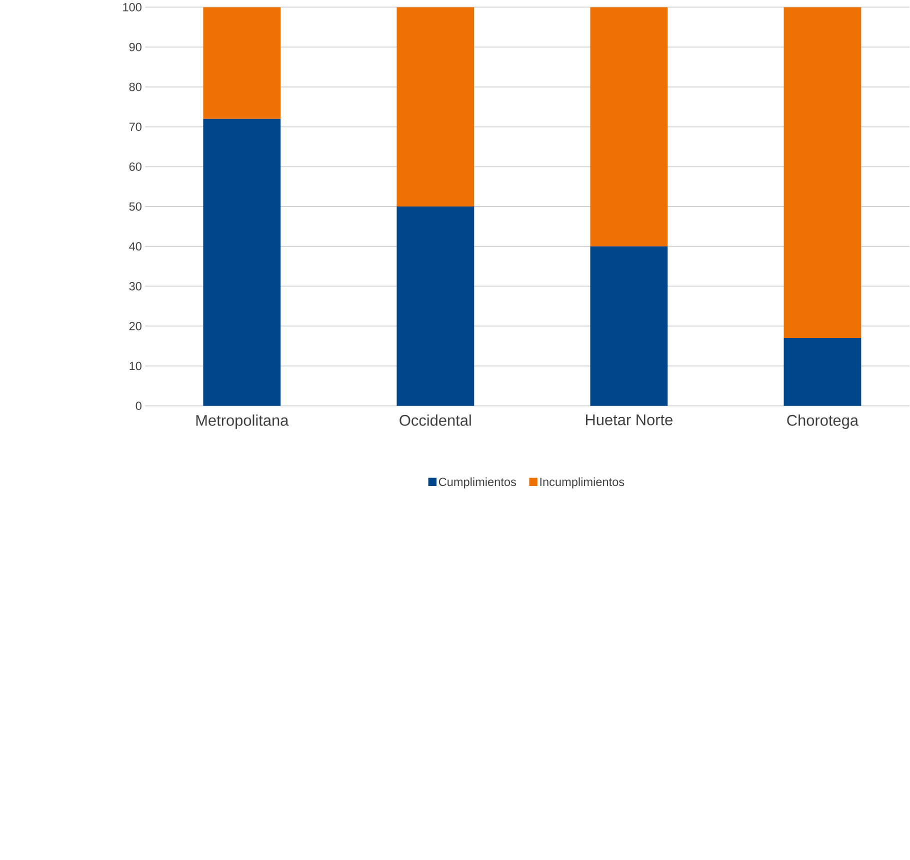  I want to click on legend-label: Incumplimientos, so click(582, 482).